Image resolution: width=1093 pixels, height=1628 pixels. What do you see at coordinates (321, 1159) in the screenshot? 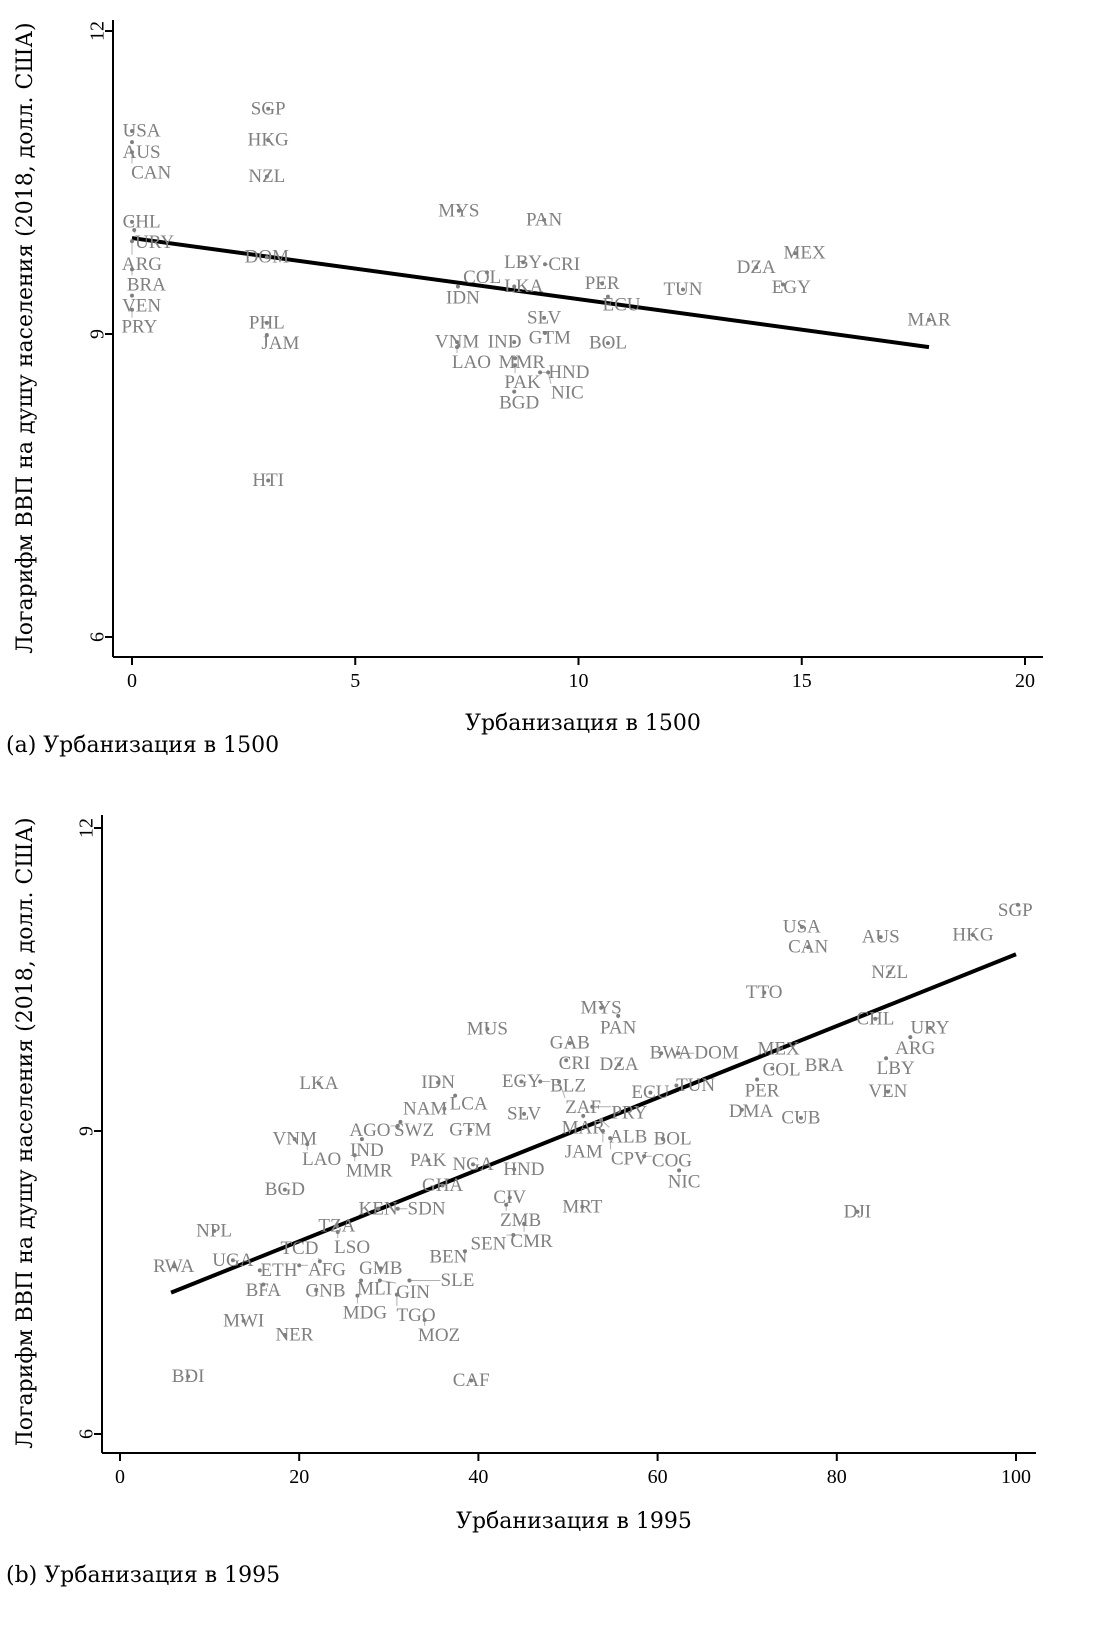
I see `point-label-LAO: LAO` at bounding box center [321, 1159].